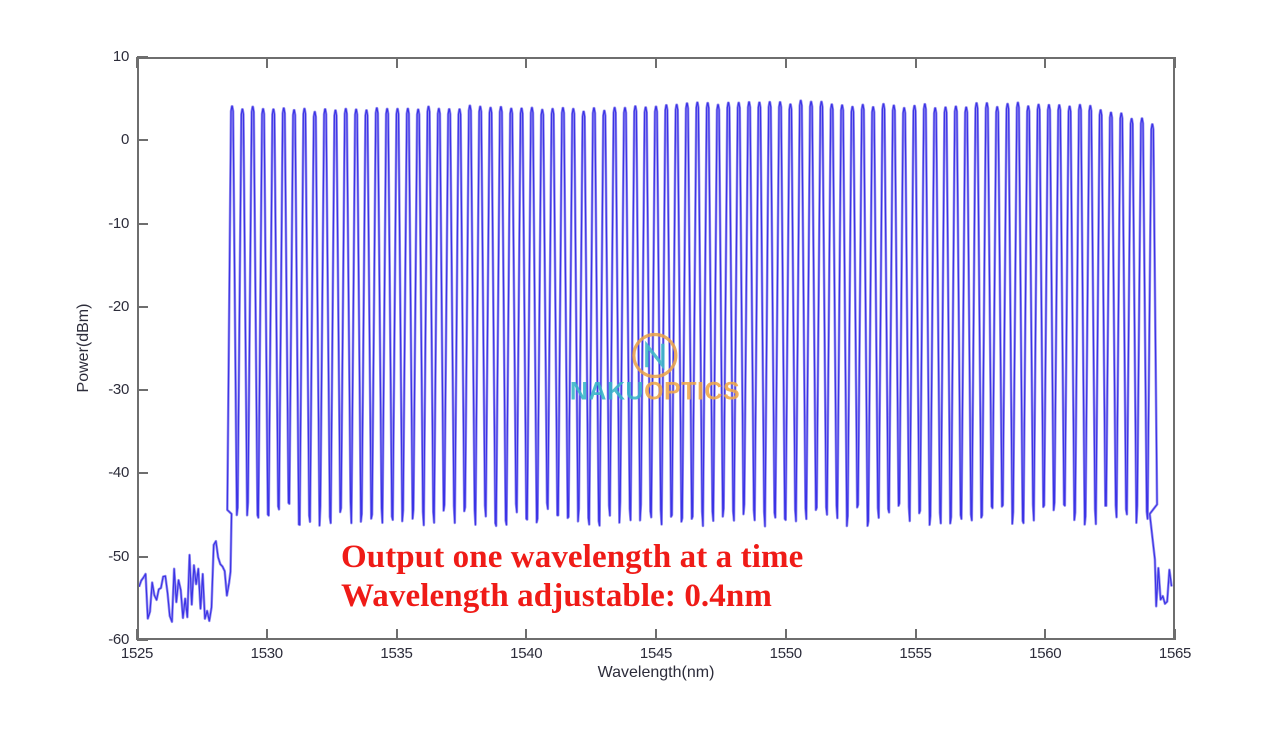 The image size is (1280, 738). What do you see at coordinates (785, 653) in the screenshot?
I see `x-axis-tick-label: 1550` at bounding box center [785, 653].